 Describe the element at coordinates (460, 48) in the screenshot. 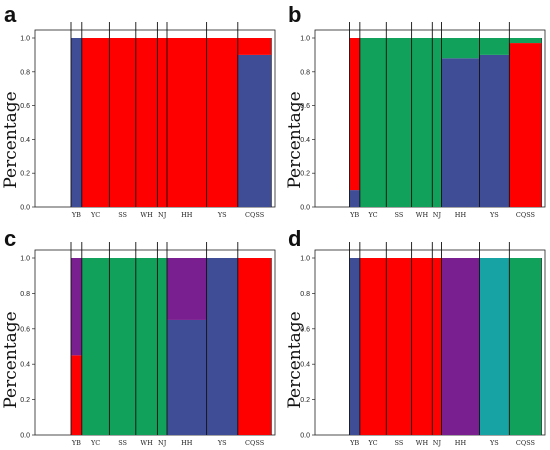

I see `bar-segment-hh-green` at that location.